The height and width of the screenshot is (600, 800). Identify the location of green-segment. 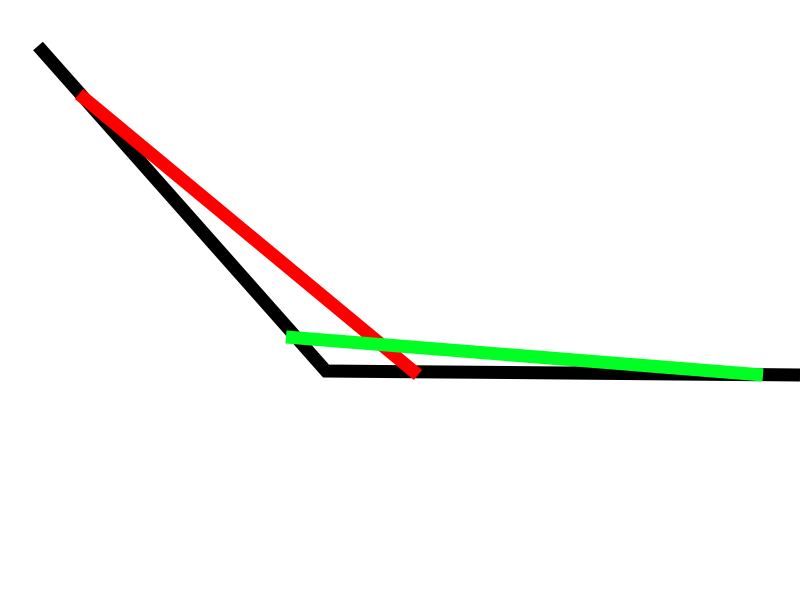
(524, 356).